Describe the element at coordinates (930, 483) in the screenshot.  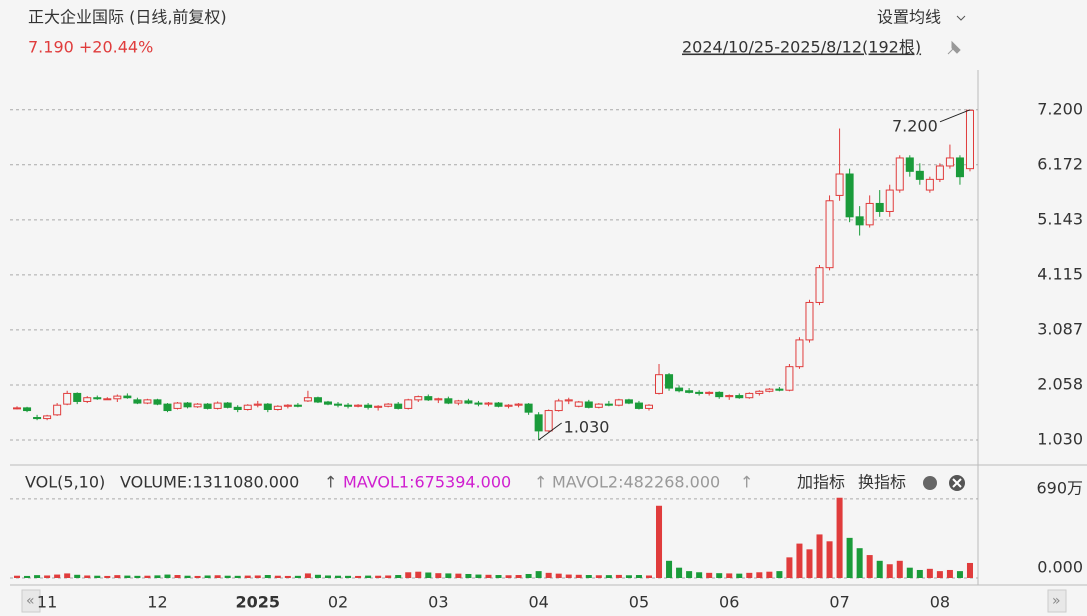
I see `gear-icon` at that location.